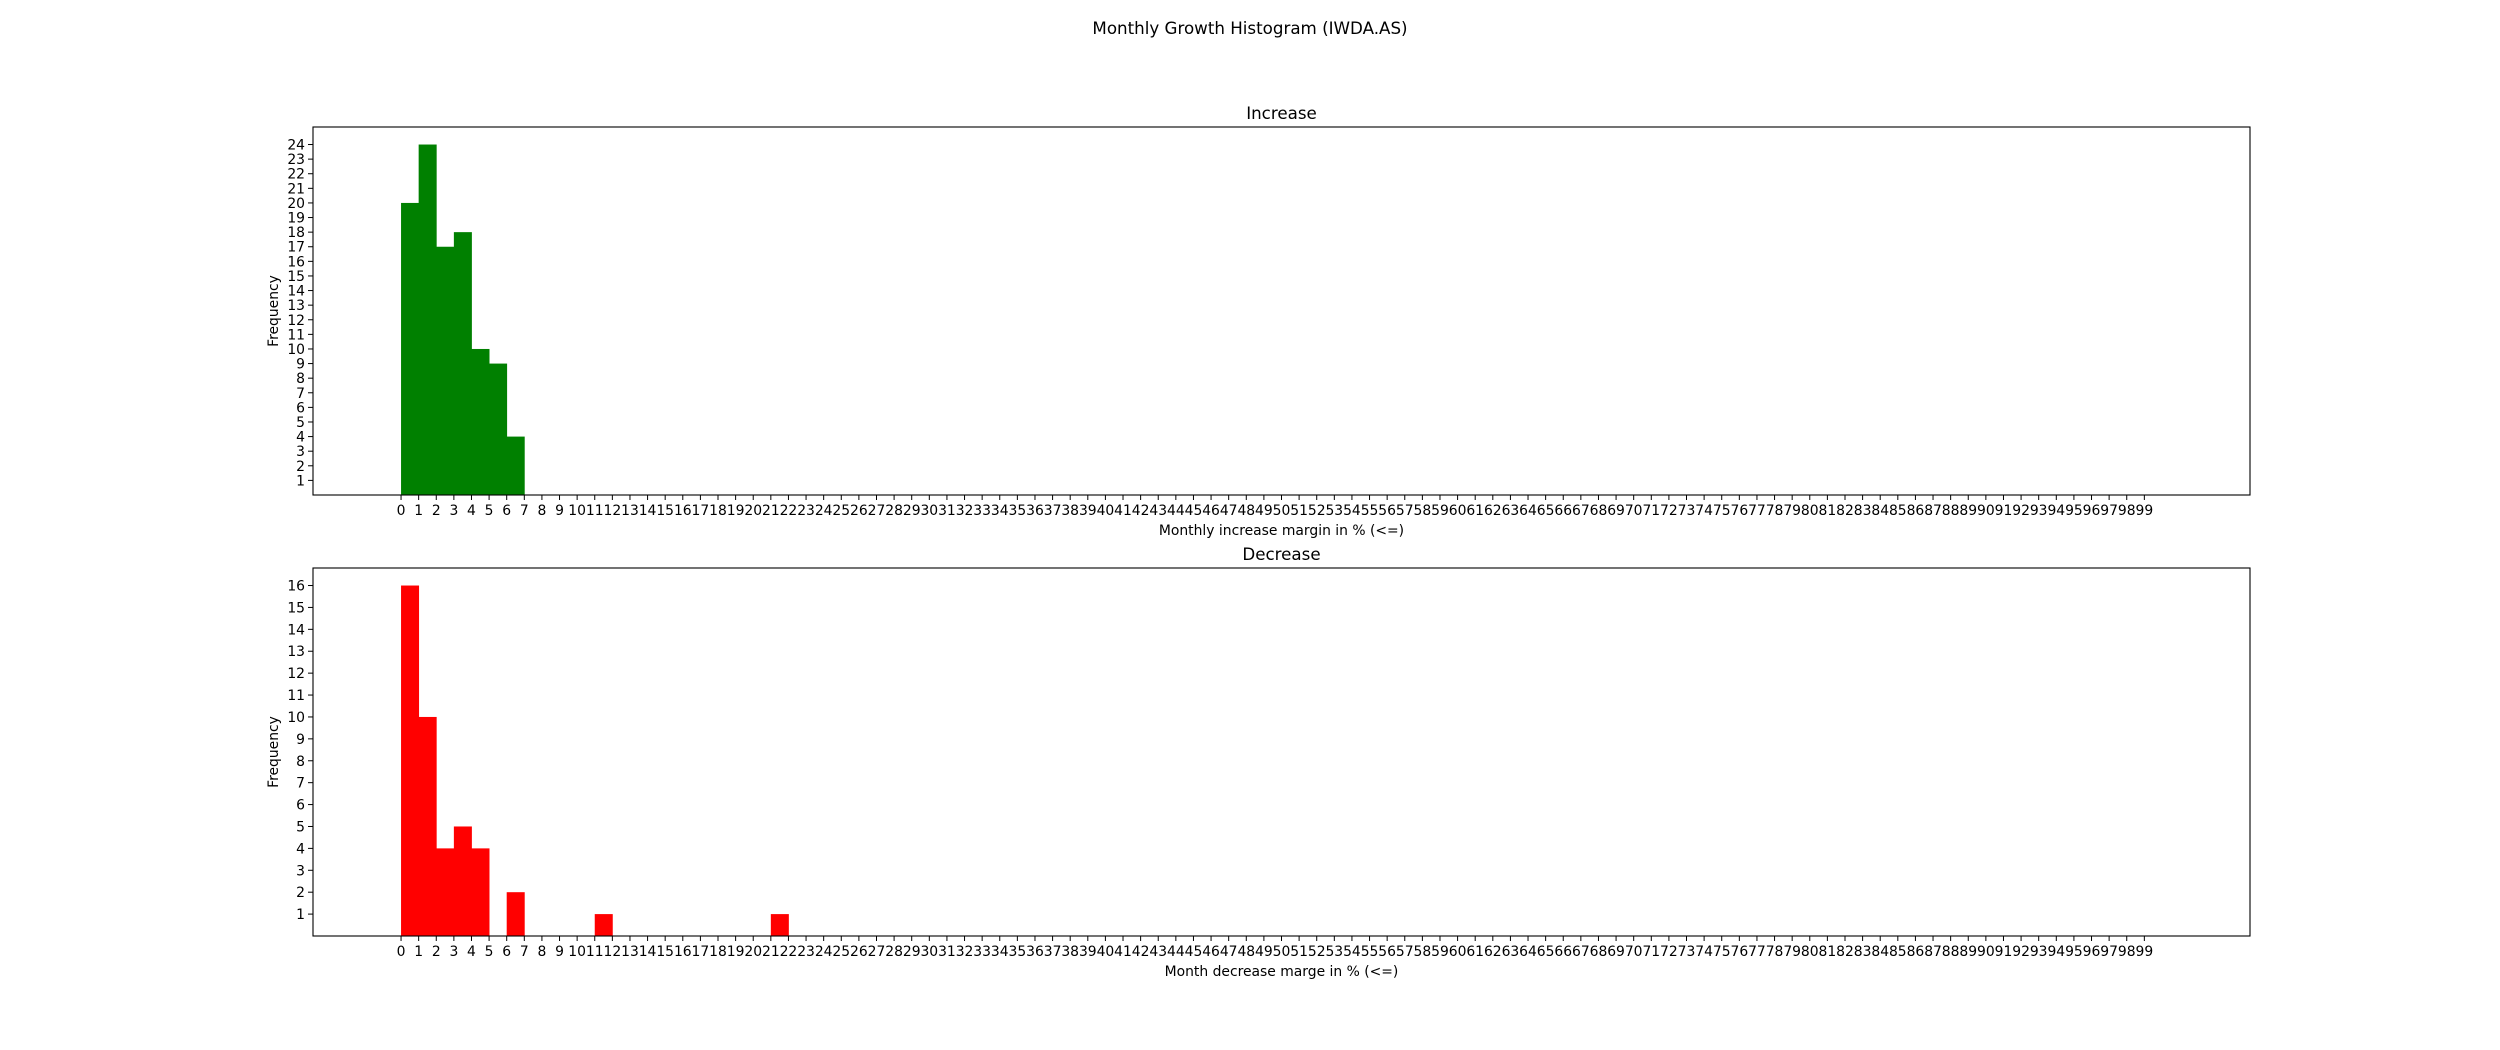  I want to click on decrease-x-tick-label: 97, so click(2109, 952).